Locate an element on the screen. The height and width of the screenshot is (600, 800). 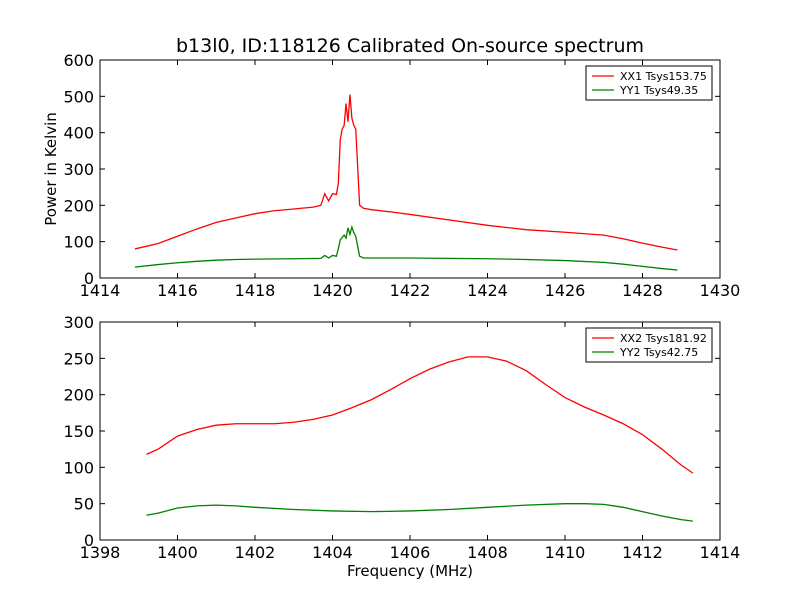
x-tick-label: 1412 is located at coordinates (642, 552).